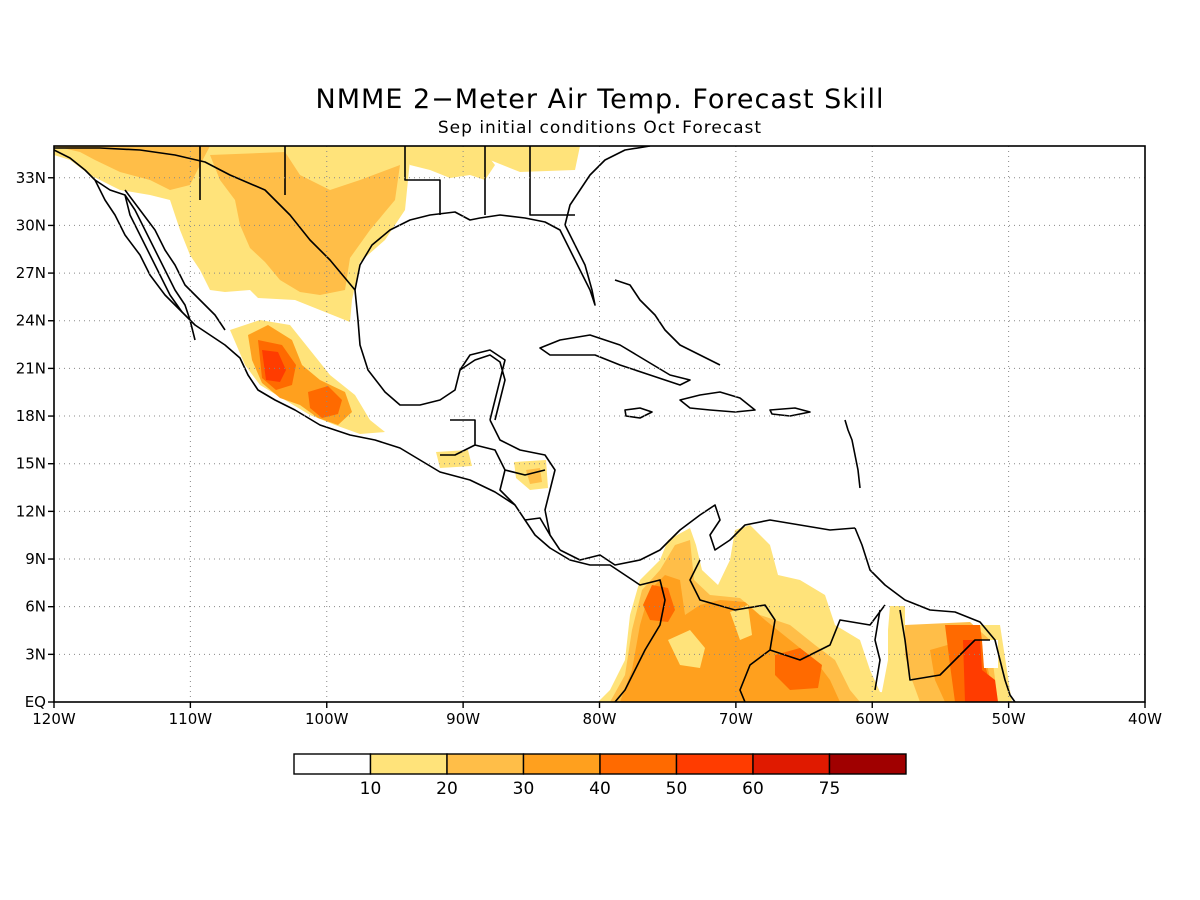 The height and width of the screenshot is (900, 1200). Describe the element at coordinates (447, 163) in the screenshot. I see `skill-region-texas-light` at that location.